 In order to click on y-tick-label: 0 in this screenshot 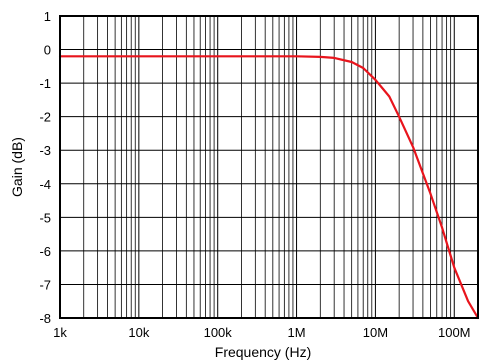, I will do `click(47, 50)`.